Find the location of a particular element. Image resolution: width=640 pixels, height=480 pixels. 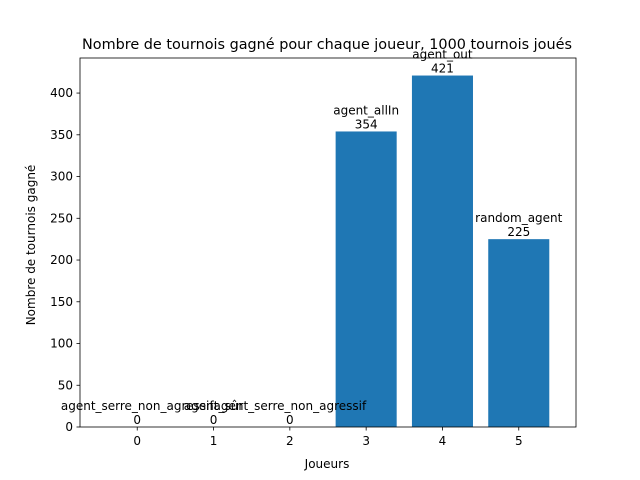

x-tick-label-1: 1 is located at coordinates (214, 441).